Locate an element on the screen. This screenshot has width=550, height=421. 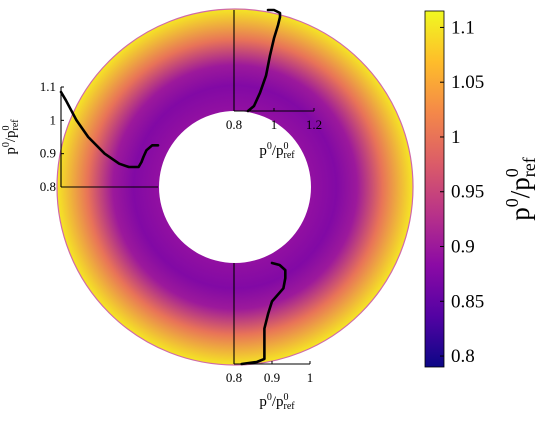
colorbar-tick-label: 0.9 is located at coordinates (463, 247).